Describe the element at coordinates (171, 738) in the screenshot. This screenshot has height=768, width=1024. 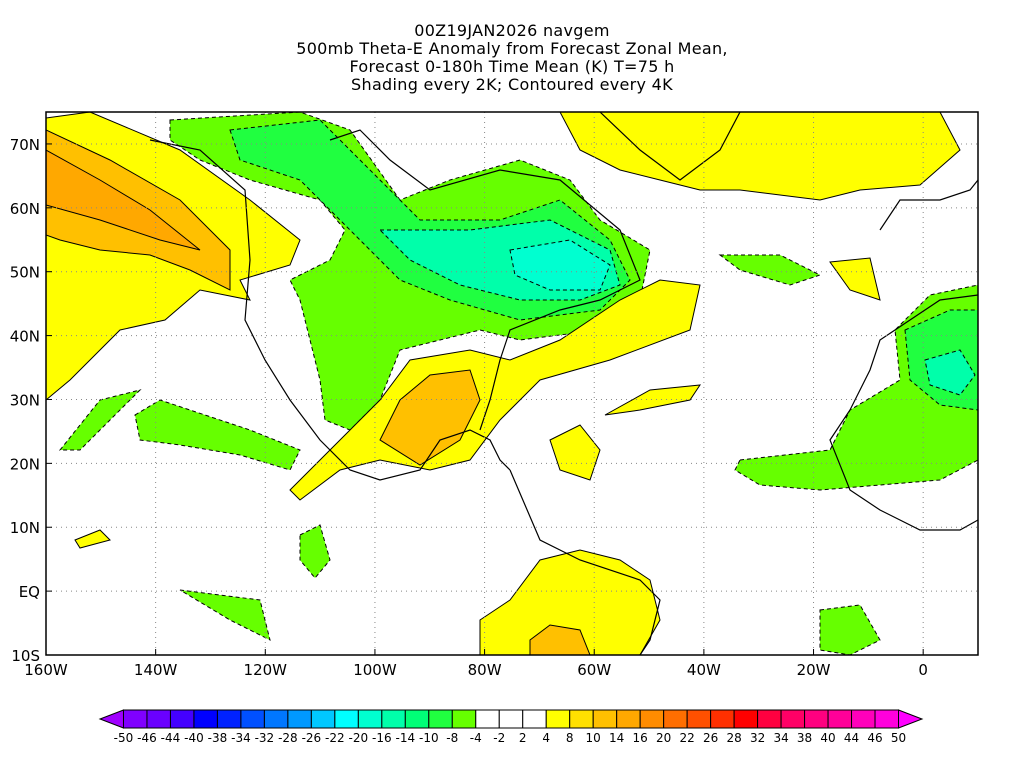
I see `colorbar-label: -44` at that location.